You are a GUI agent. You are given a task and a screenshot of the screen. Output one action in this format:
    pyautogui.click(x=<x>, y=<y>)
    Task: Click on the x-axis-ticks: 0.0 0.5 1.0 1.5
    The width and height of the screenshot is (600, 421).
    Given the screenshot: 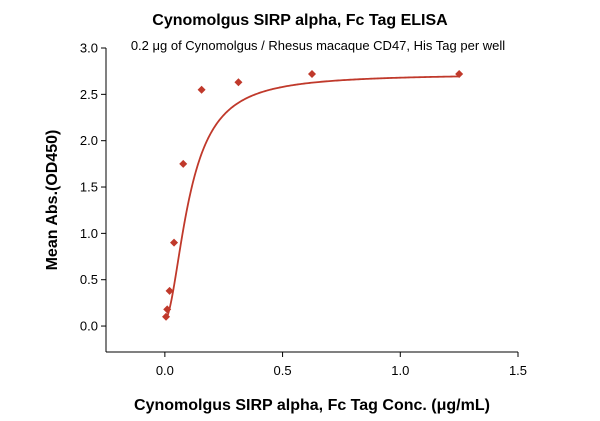 What is the action you would take?
    pyautogui.click(x=341, y=365)
    